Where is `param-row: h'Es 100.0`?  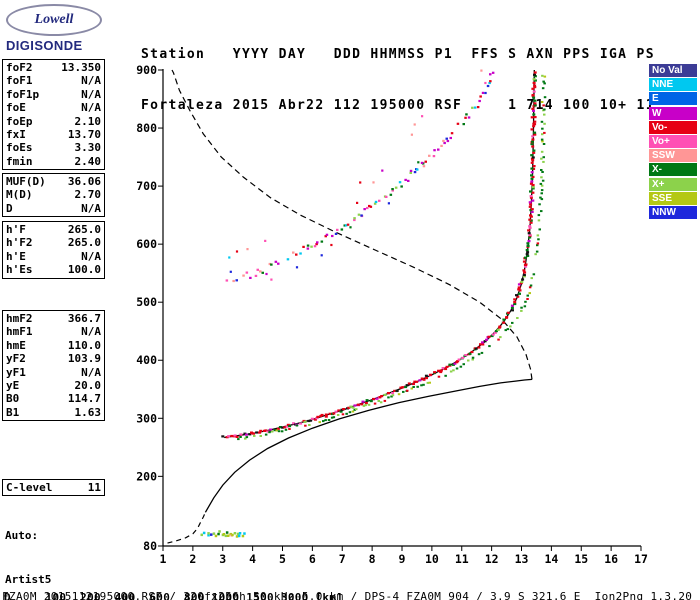
param-row: h'Es 100.0 is located at coordinates (53, 269).